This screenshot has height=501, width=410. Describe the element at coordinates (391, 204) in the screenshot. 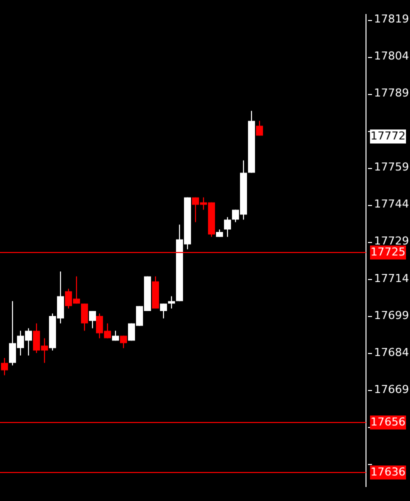

I see `y-tick-label: 17744` at that location.